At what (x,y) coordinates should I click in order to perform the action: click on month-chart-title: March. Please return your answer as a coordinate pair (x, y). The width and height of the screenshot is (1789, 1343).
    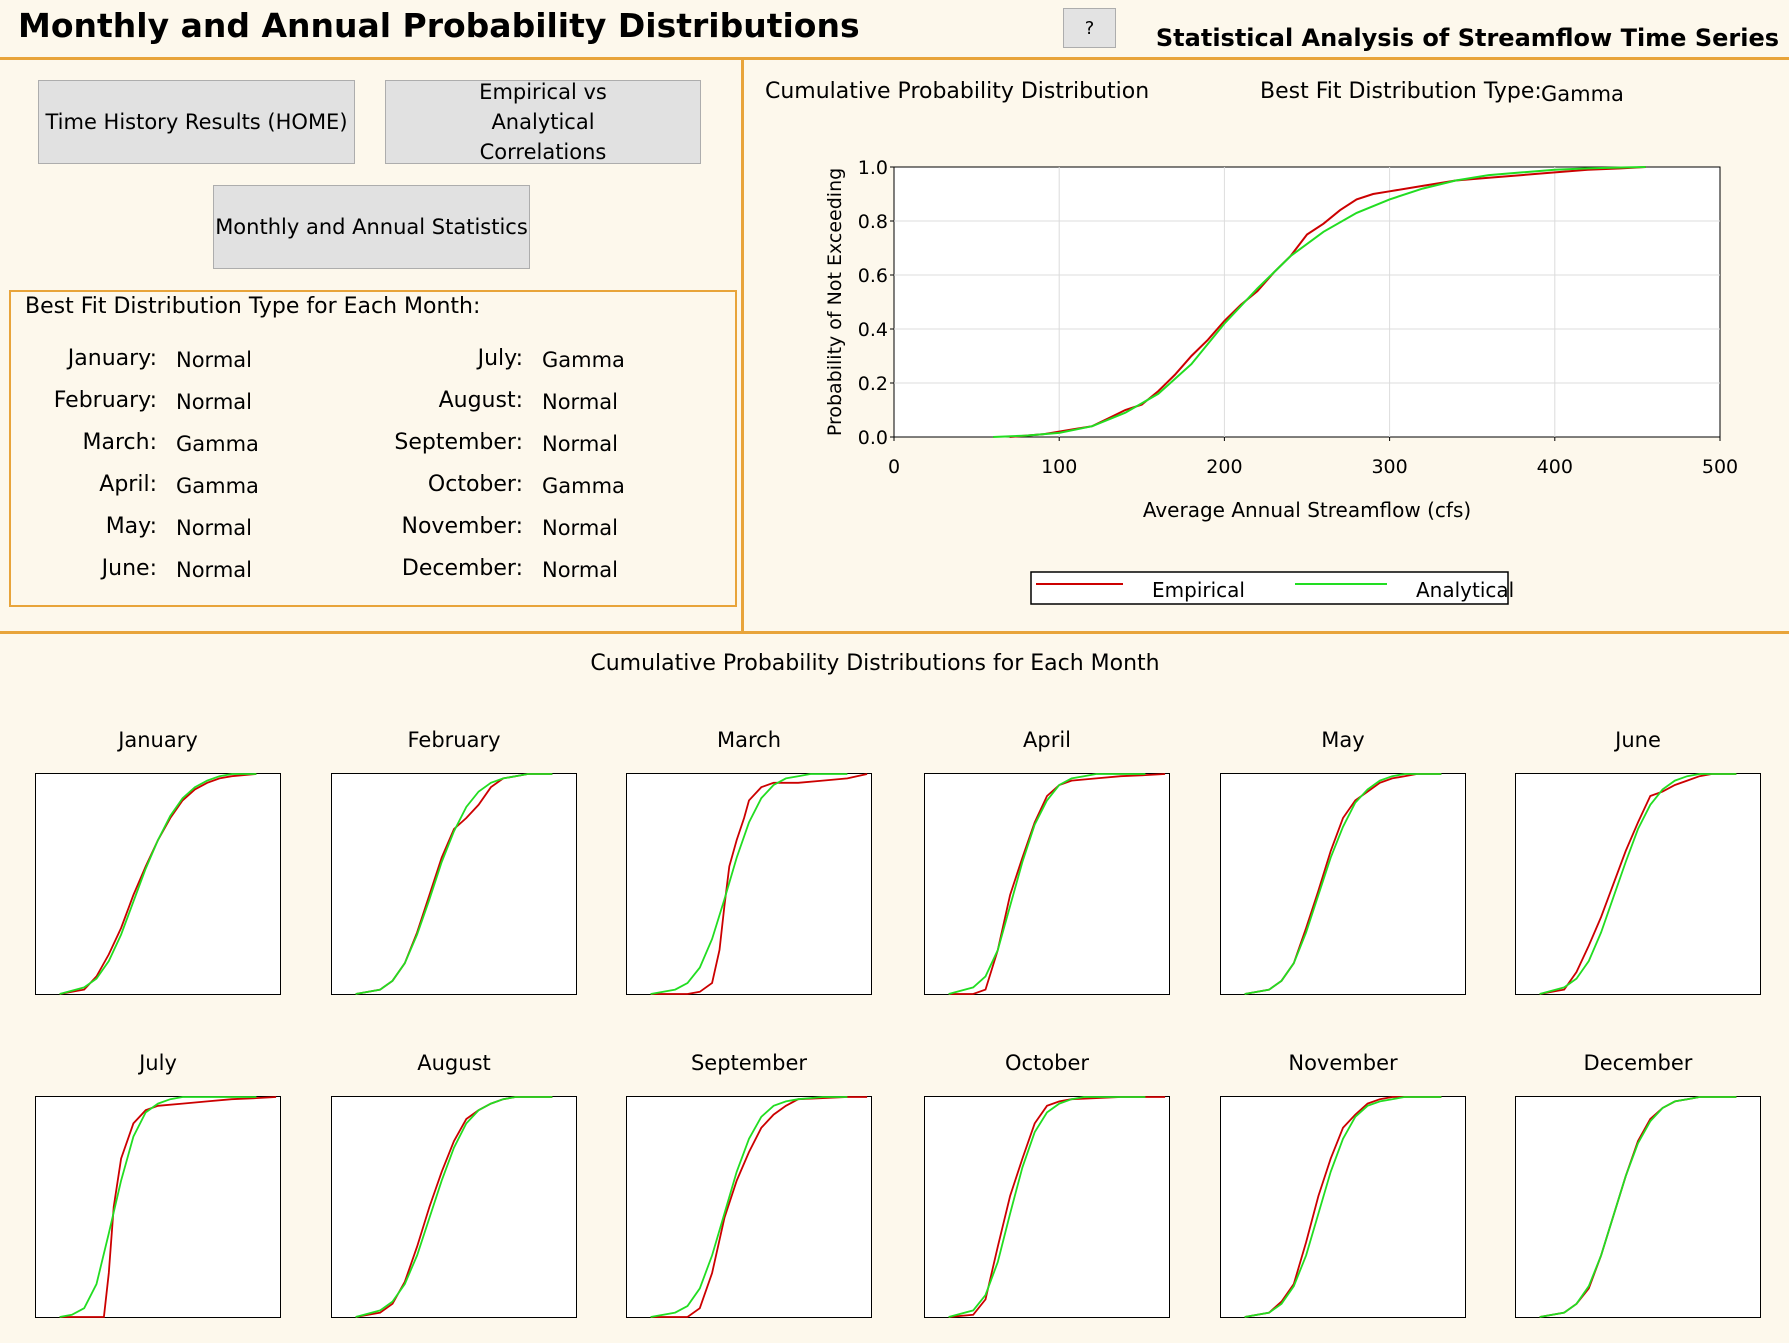
    Looking at the image, I should click on (748, 740).